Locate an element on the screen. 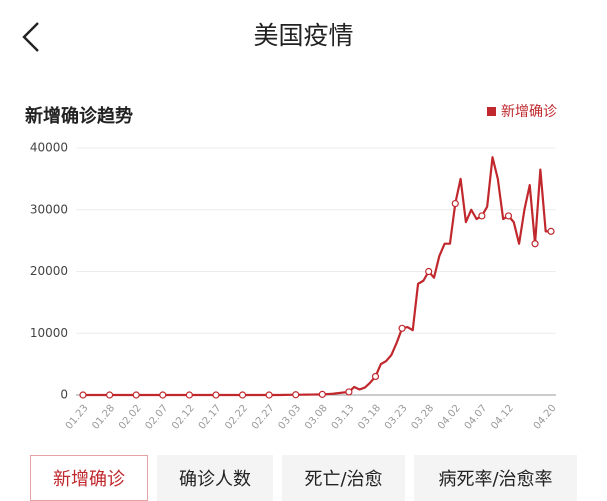 This screenshot has height=501, width=607. x-tick-label: 02.27 is located at coordinates (263, 417).